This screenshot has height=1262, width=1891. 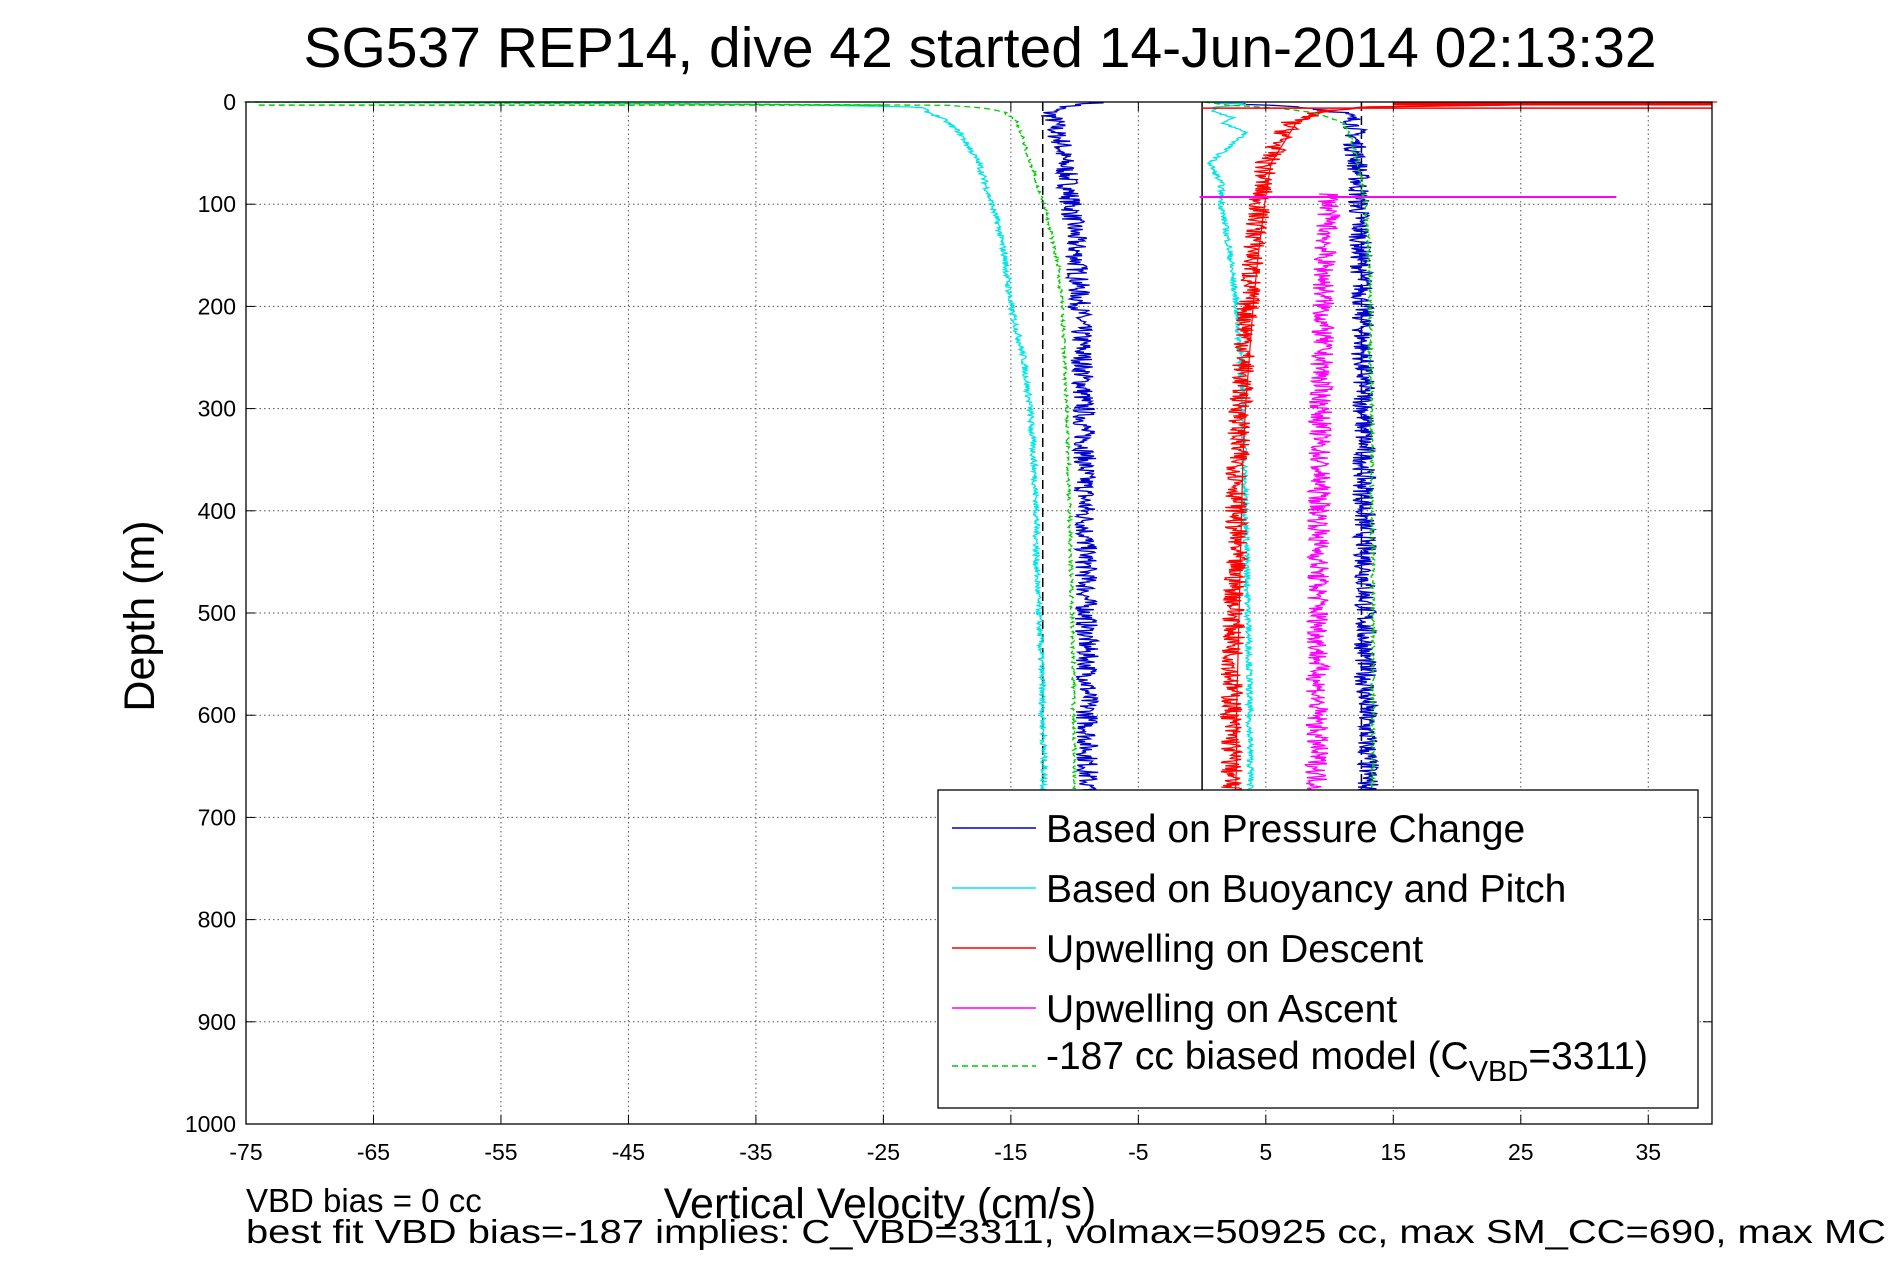 What do you see at coordinates (1476, 449) in the screenshot?
I see `descent-smooth-line` at bounding box center [1476, 449].